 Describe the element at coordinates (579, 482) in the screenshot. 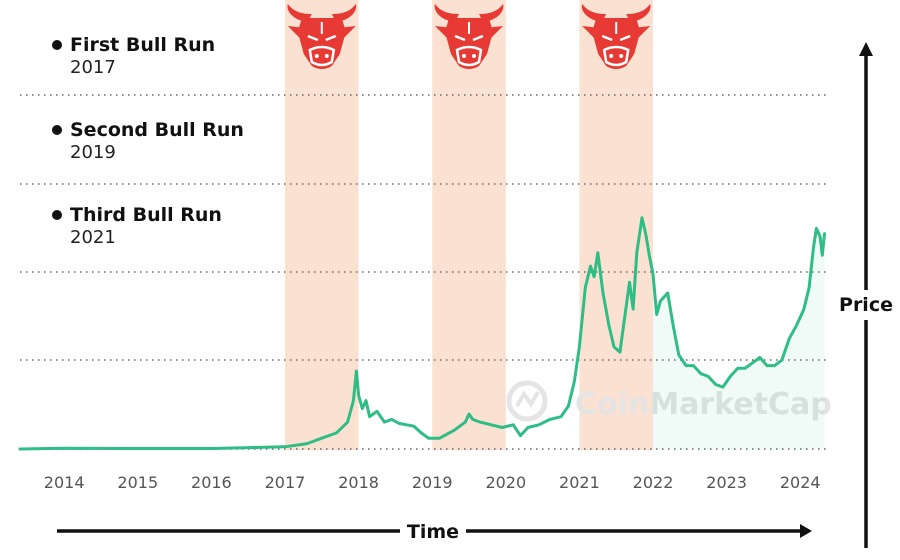

I see `x-tick-label: 2021` at that location.